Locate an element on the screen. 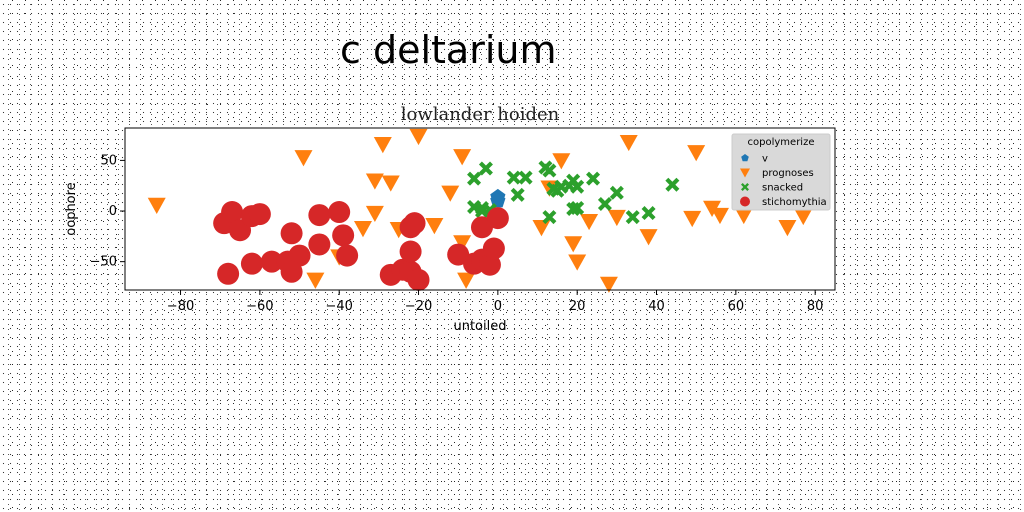 The image size is (1024, 512). x-tick-label: 20 is located at coordinates (577, 306).